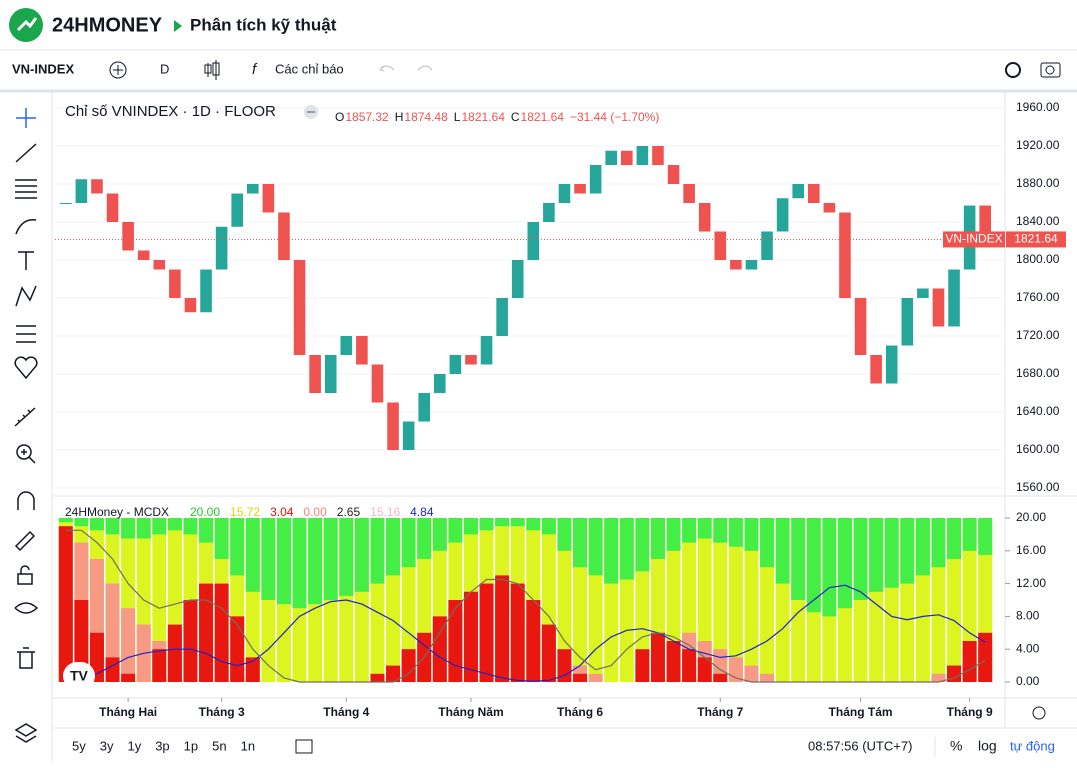 This screenshot has width=1077, height=768. I want to click on symbol-tag-label: VN-INDEX, so click(973, 239).